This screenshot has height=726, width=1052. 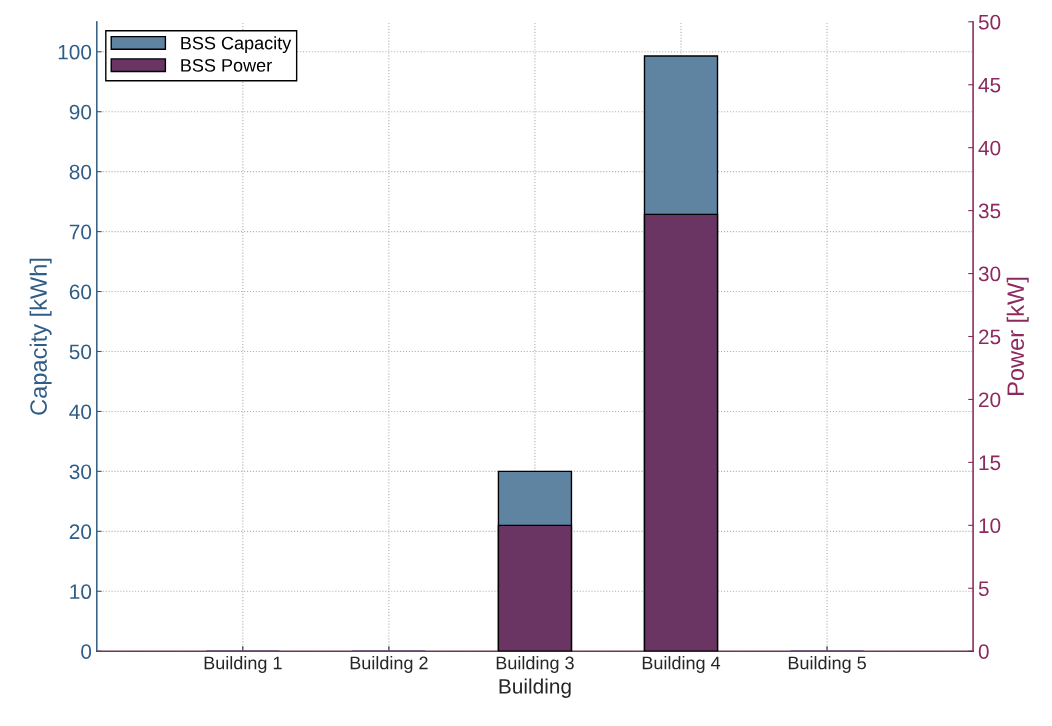 What do you see at coordinates (990, 463) in the screenshot?
I see `y2-tick-label: 15` at bounding box center [990, 463].